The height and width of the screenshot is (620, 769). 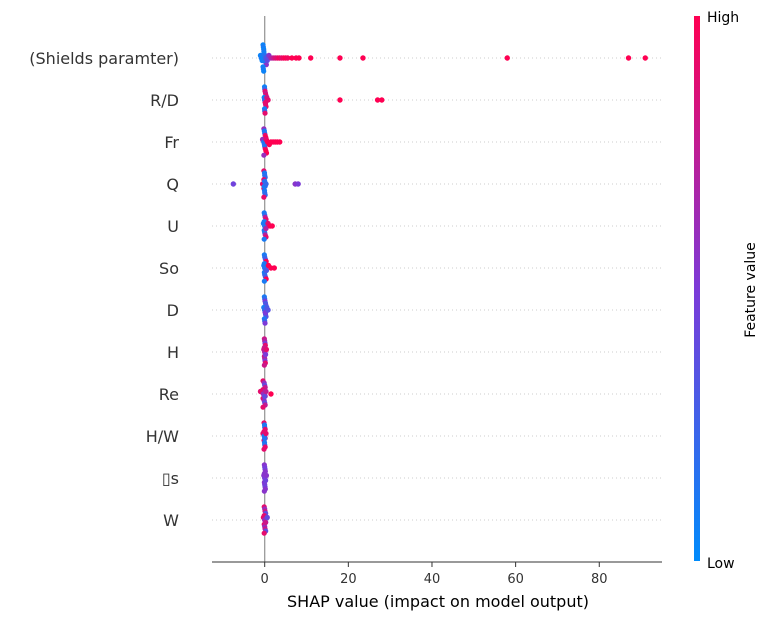 I want to click on x-tick-label: 40, so click(x=432, y=579).